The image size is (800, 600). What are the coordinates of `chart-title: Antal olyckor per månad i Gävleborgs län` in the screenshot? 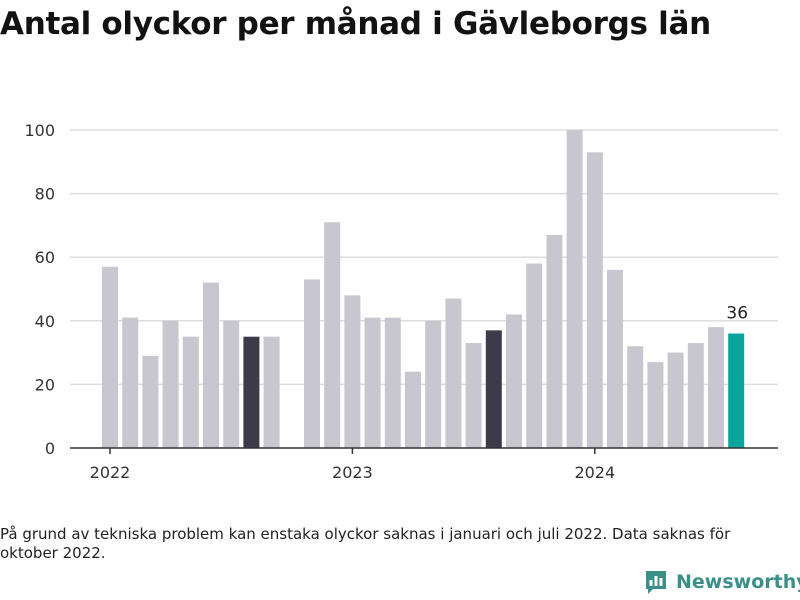 It's located at (355, 24).